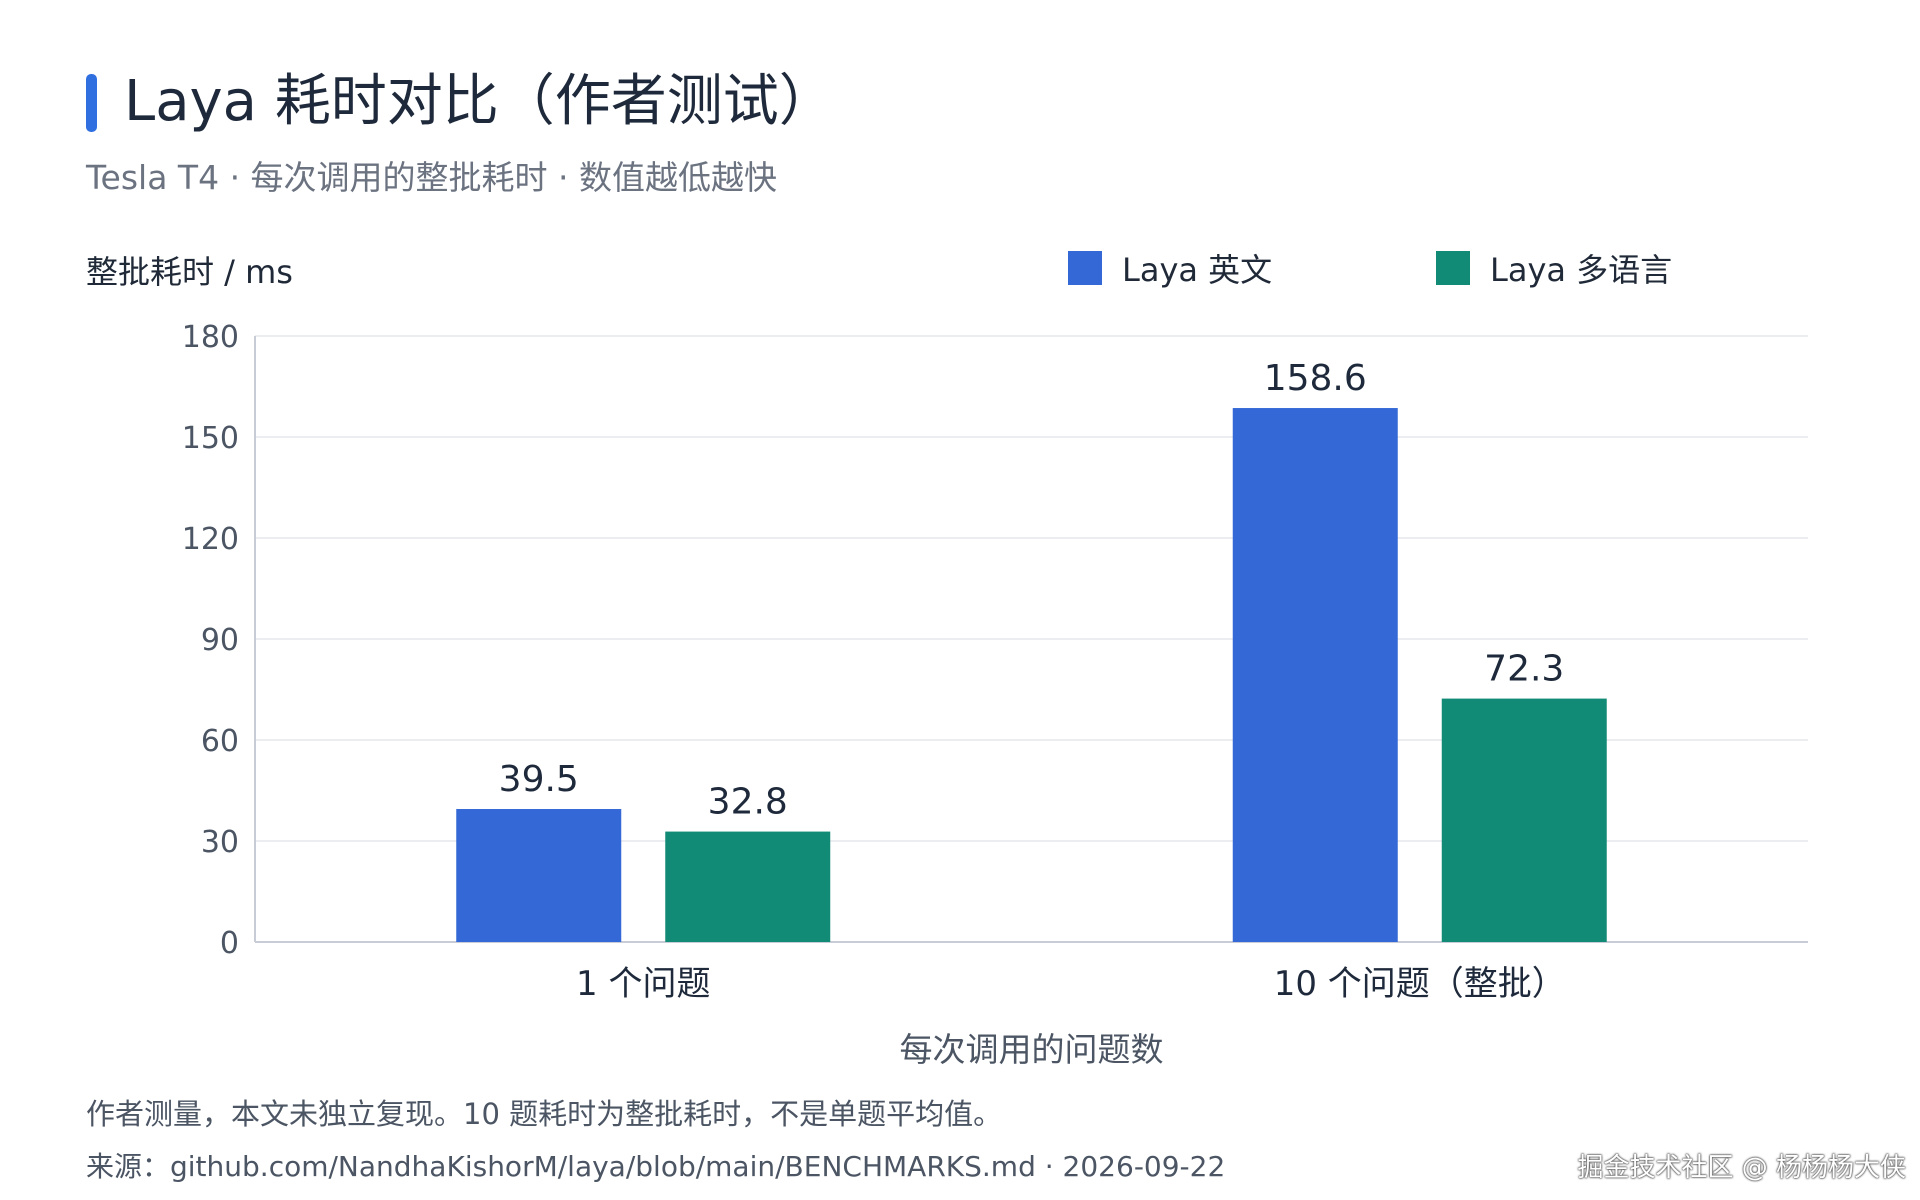  Describe the element at coordinates (432, 177) in the screenshot. I see `chart-subtitle: Tesla T4 · 每次调用的整批耗时 · 数值越低越快` at that location.